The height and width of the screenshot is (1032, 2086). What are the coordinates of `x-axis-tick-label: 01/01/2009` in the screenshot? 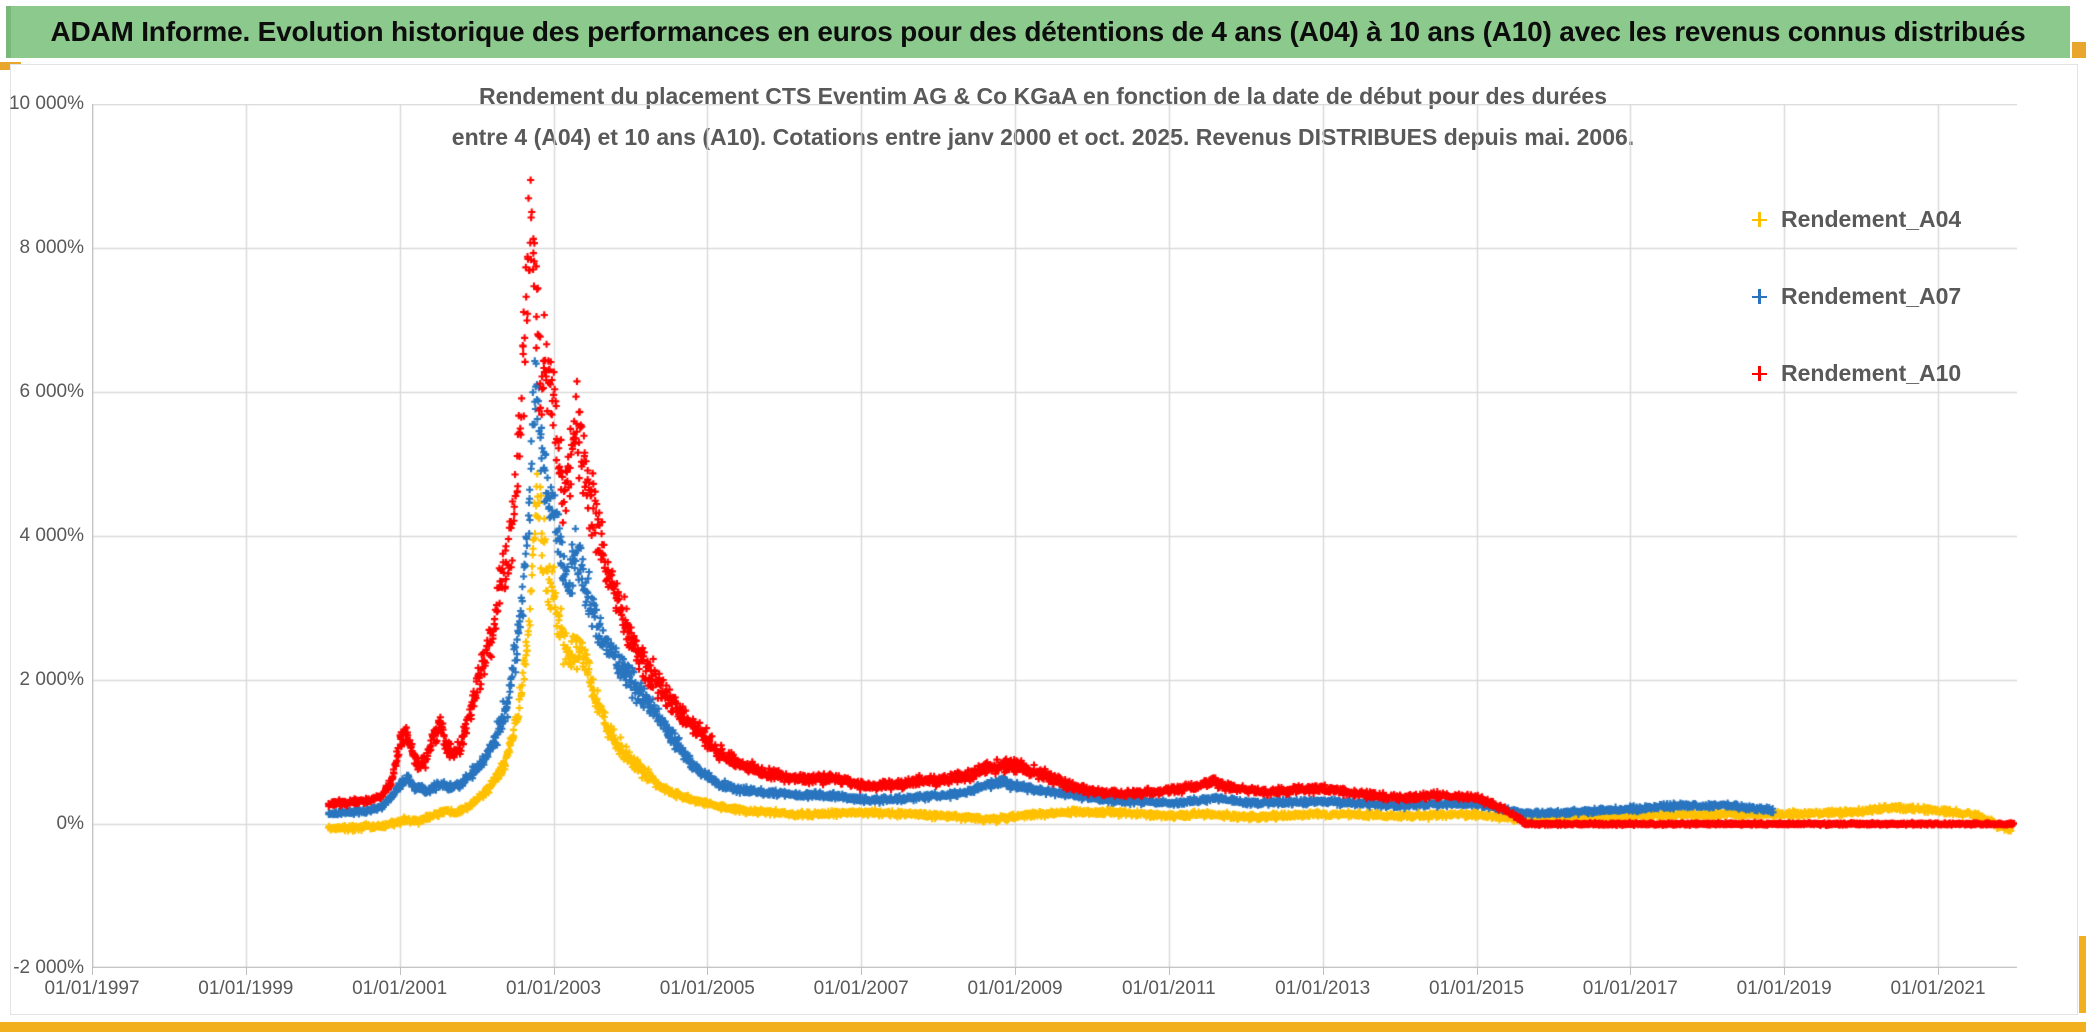 It's located at (1015, 988).